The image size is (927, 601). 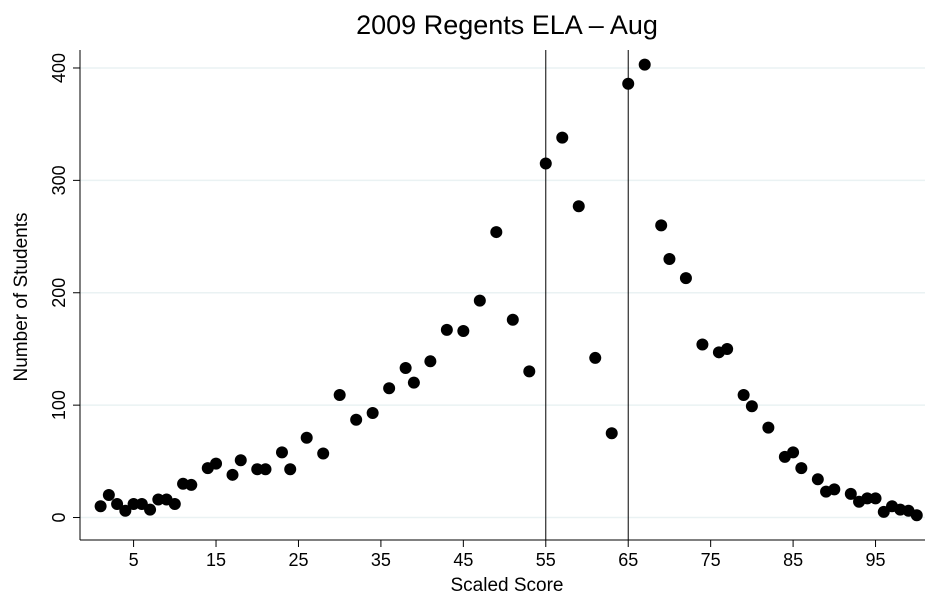 I want to click on chart-title: 2009 Regents ELA – Aug, so click(x=507, y=25).